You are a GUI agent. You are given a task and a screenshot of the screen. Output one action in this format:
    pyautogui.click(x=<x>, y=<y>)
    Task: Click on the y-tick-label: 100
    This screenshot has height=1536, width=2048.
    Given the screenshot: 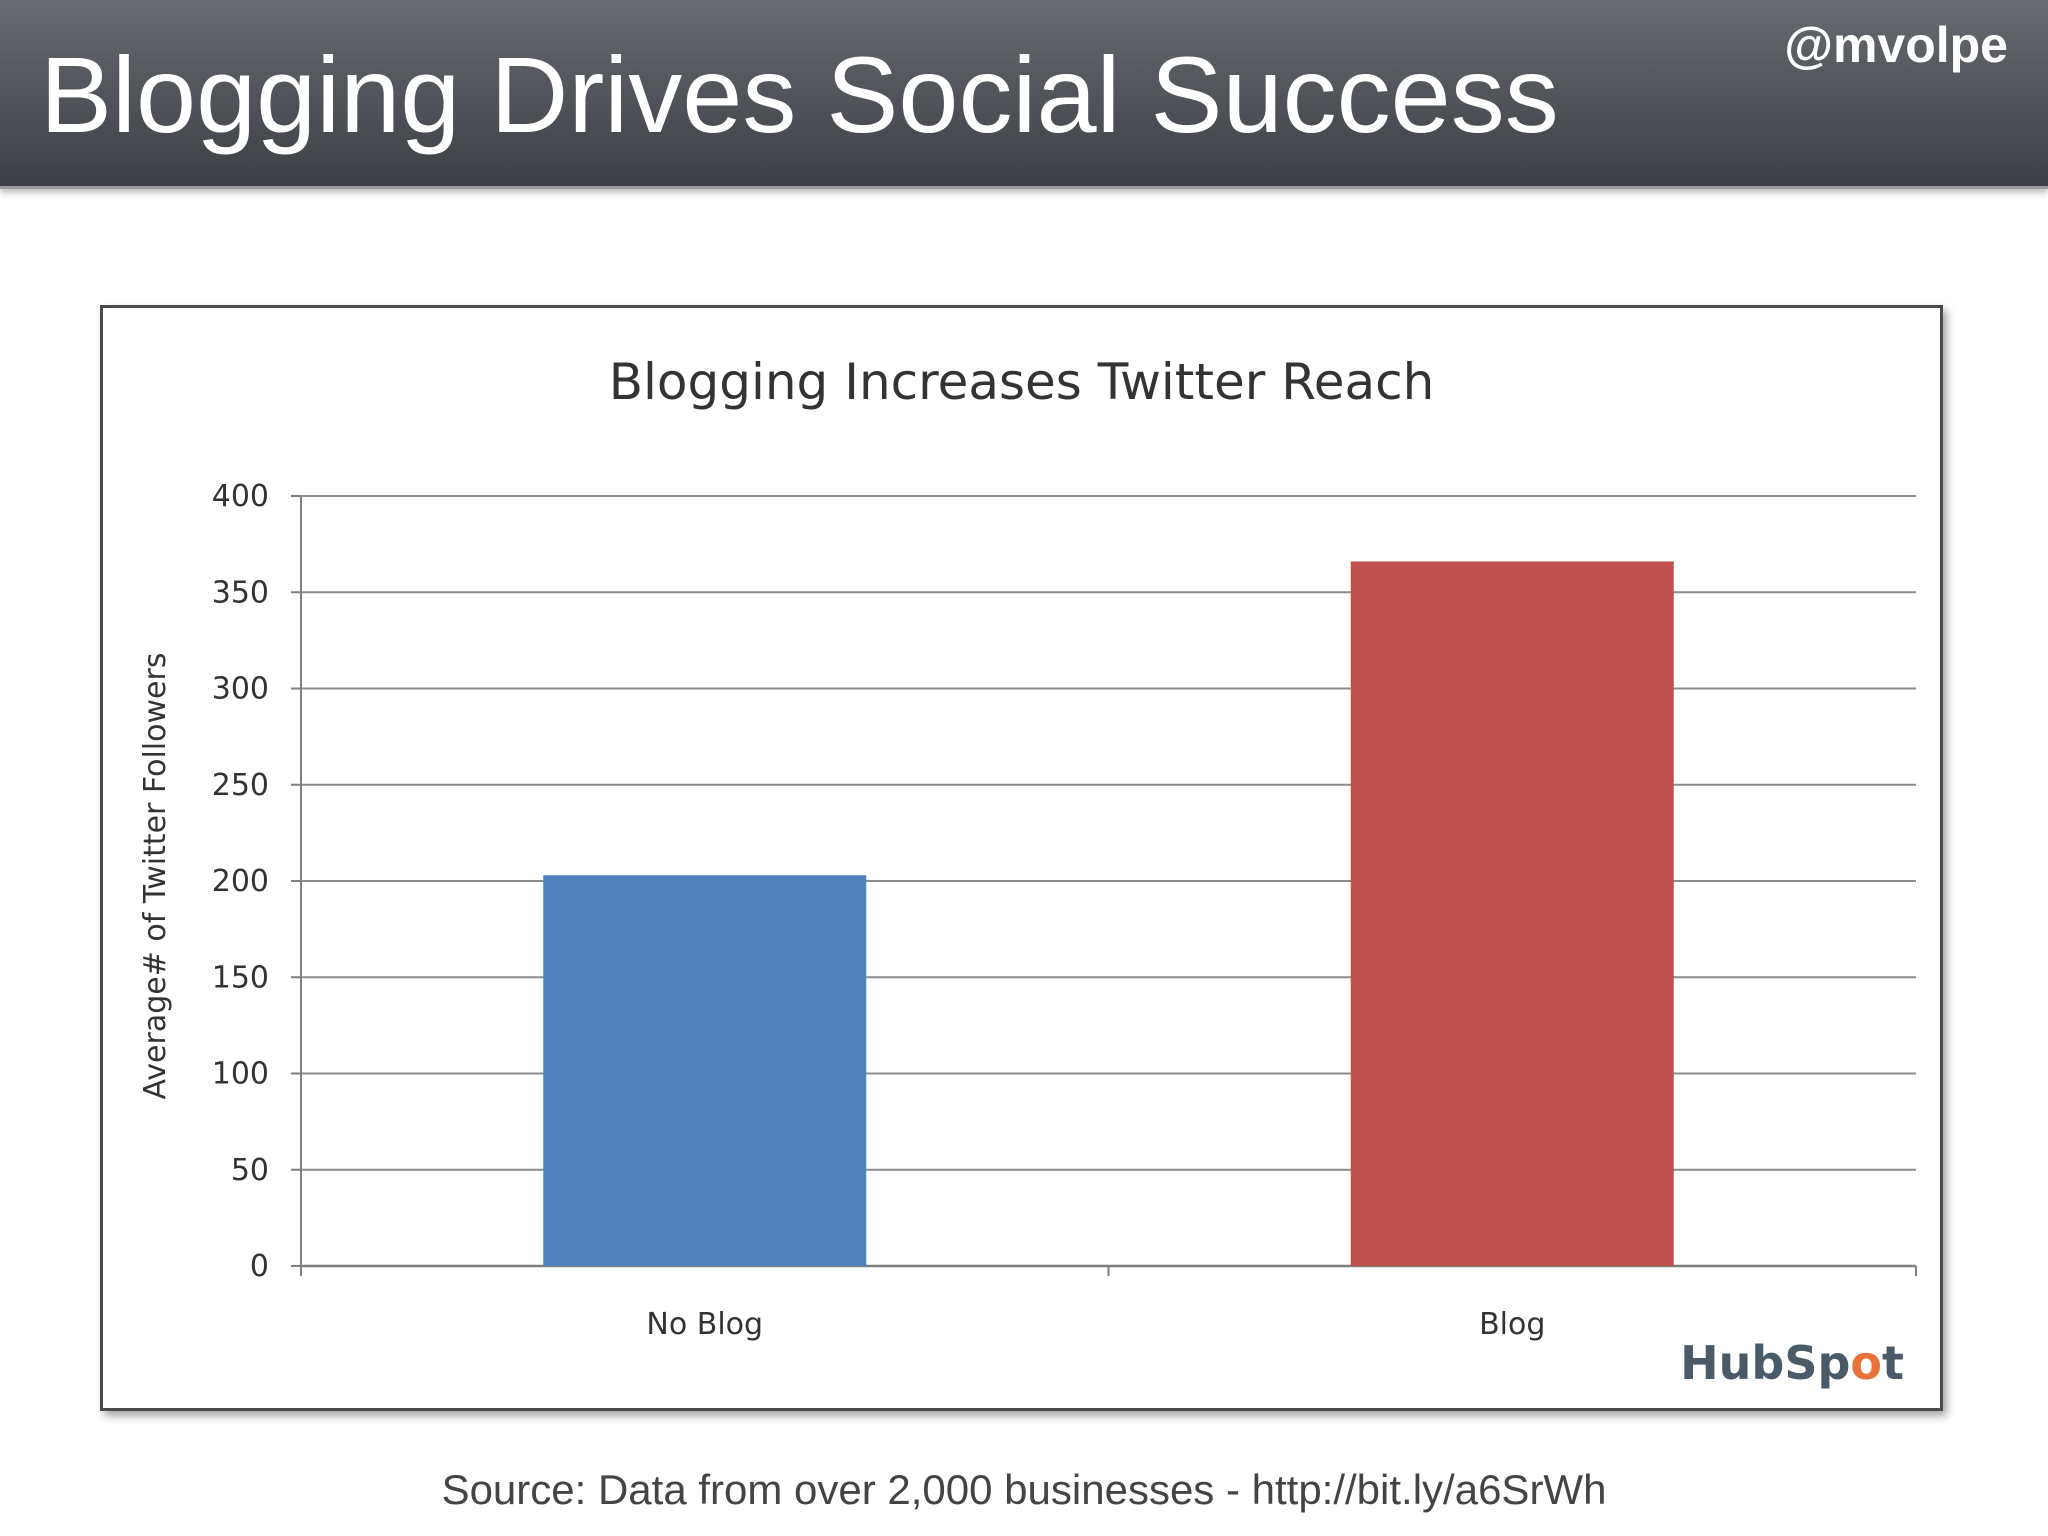 What is the action you would take?
    pyautogui.click(x=240, y=1074)
    